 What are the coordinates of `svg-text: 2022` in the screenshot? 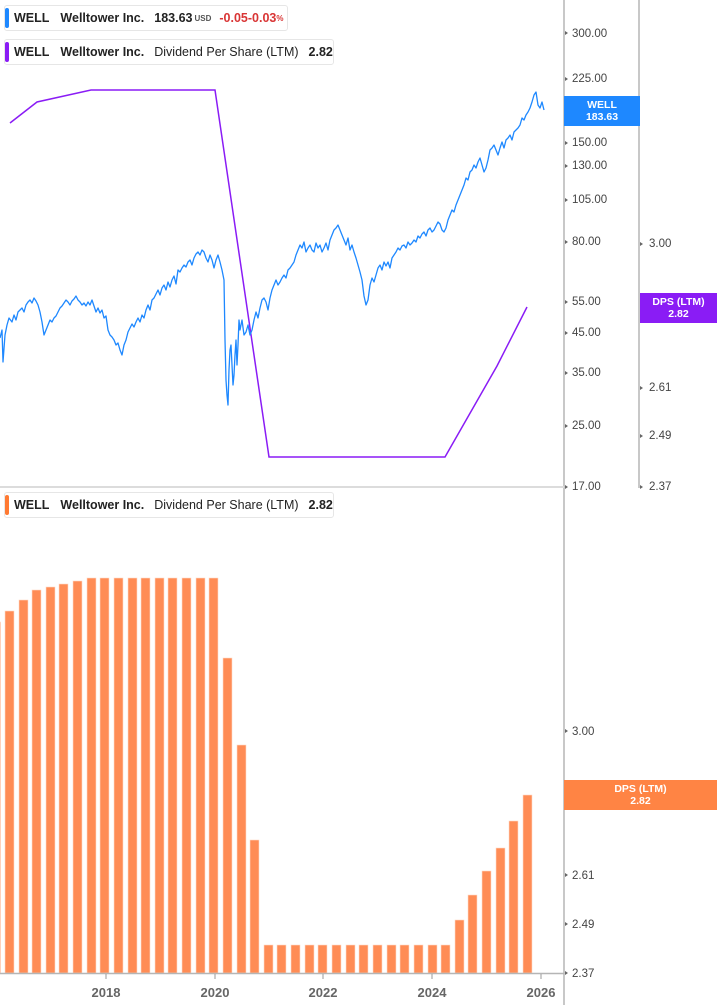 It's located at (323, 992).